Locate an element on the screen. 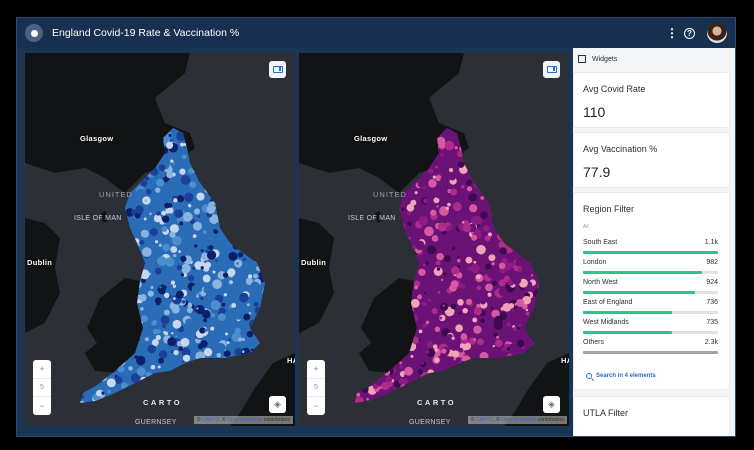 This screenshot has width=754, height=450. widgets-icon is located at coordinates (582, 59).